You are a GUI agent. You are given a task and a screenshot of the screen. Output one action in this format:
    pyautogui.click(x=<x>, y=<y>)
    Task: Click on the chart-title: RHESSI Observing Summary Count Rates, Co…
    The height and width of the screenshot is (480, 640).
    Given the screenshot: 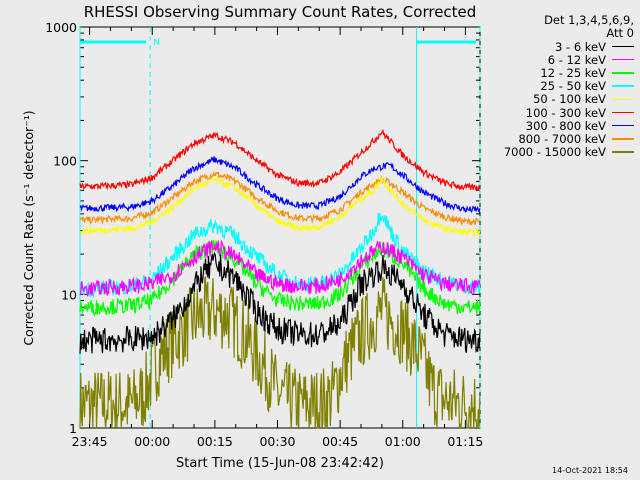 What is the action you would take?
    pyautogui.click(x=280, y=12)
    